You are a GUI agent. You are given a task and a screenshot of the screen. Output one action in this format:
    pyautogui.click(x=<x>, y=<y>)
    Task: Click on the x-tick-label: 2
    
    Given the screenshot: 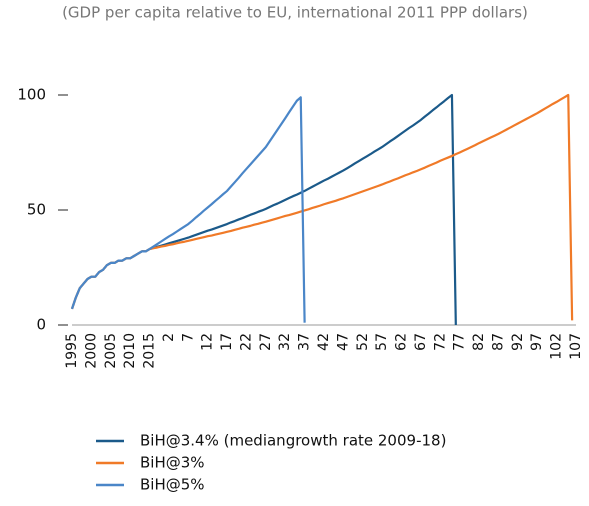 What is the action you would take?
    pyautogui.click(x=169, y=337)
    